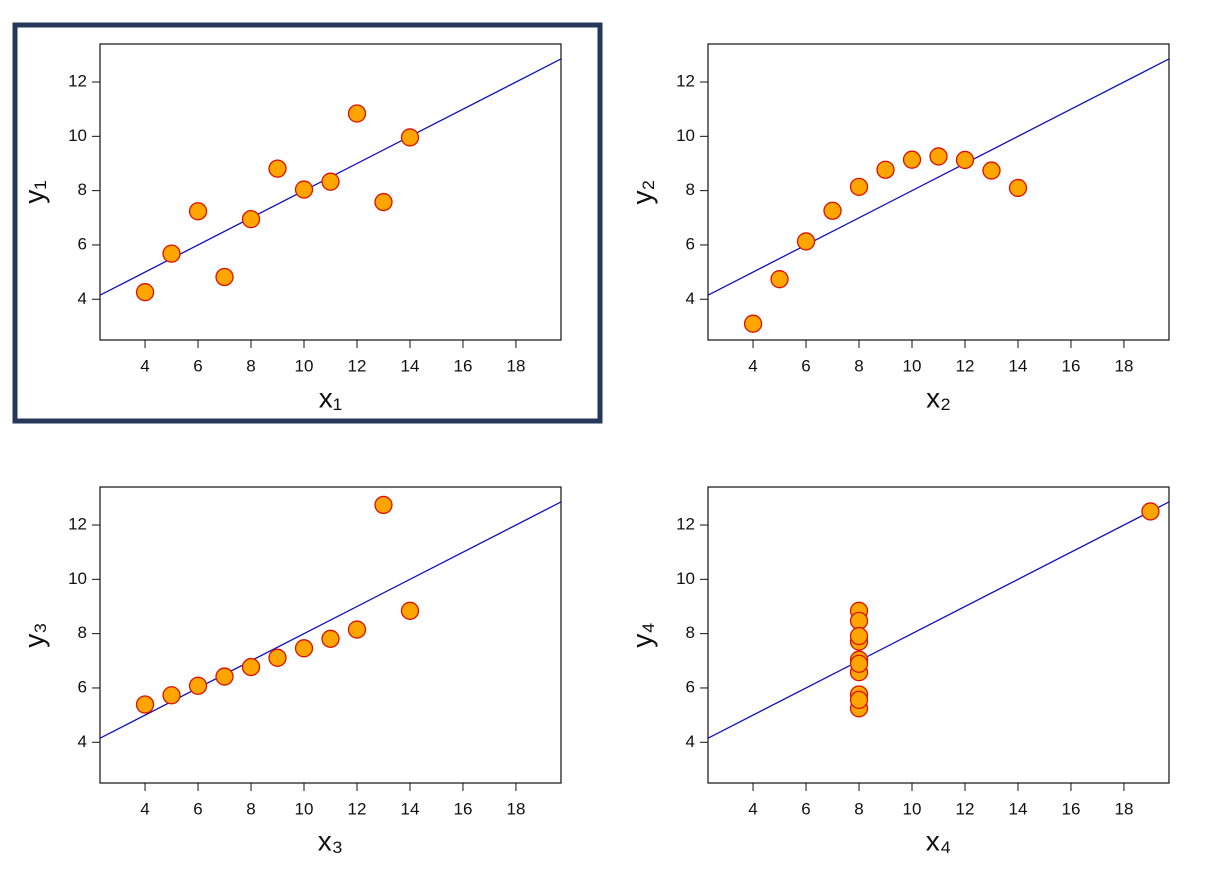 The image size is (1216, 880). I want to click on y-axis-label: y₂, so click(641, 192).